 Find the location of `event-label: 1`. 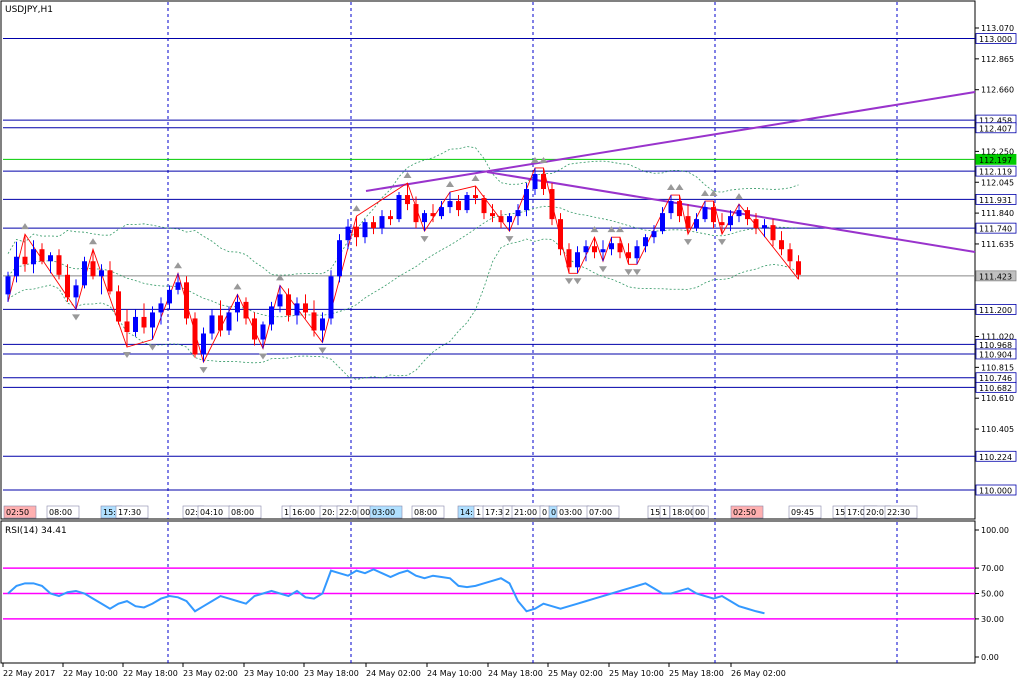

event-label: 1 is located at coordinates (664, 512).